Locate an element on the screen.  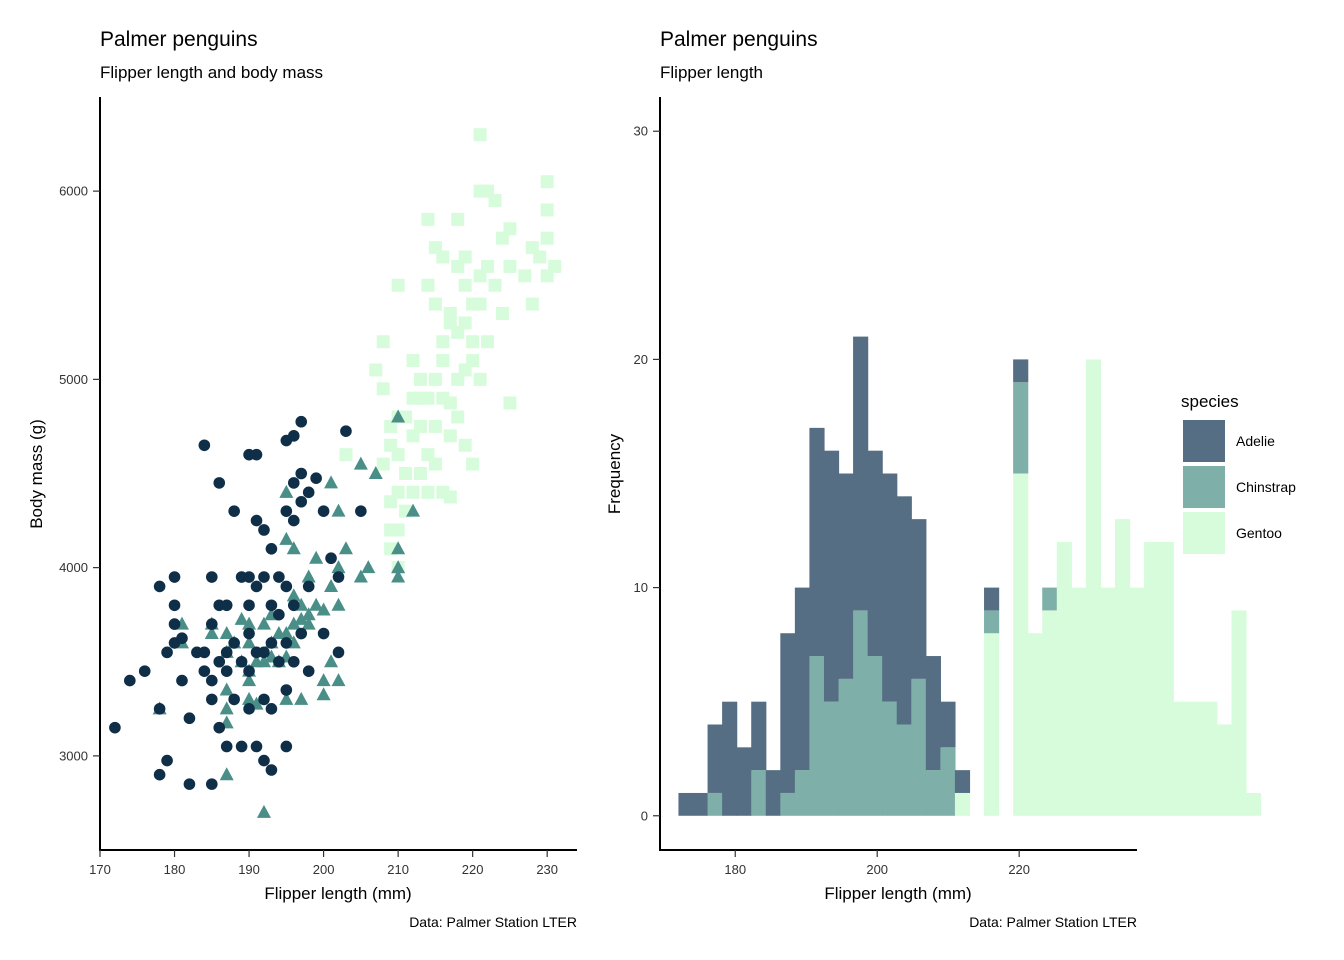
x-tick-label: 190 is located at coordinates (249, 869).